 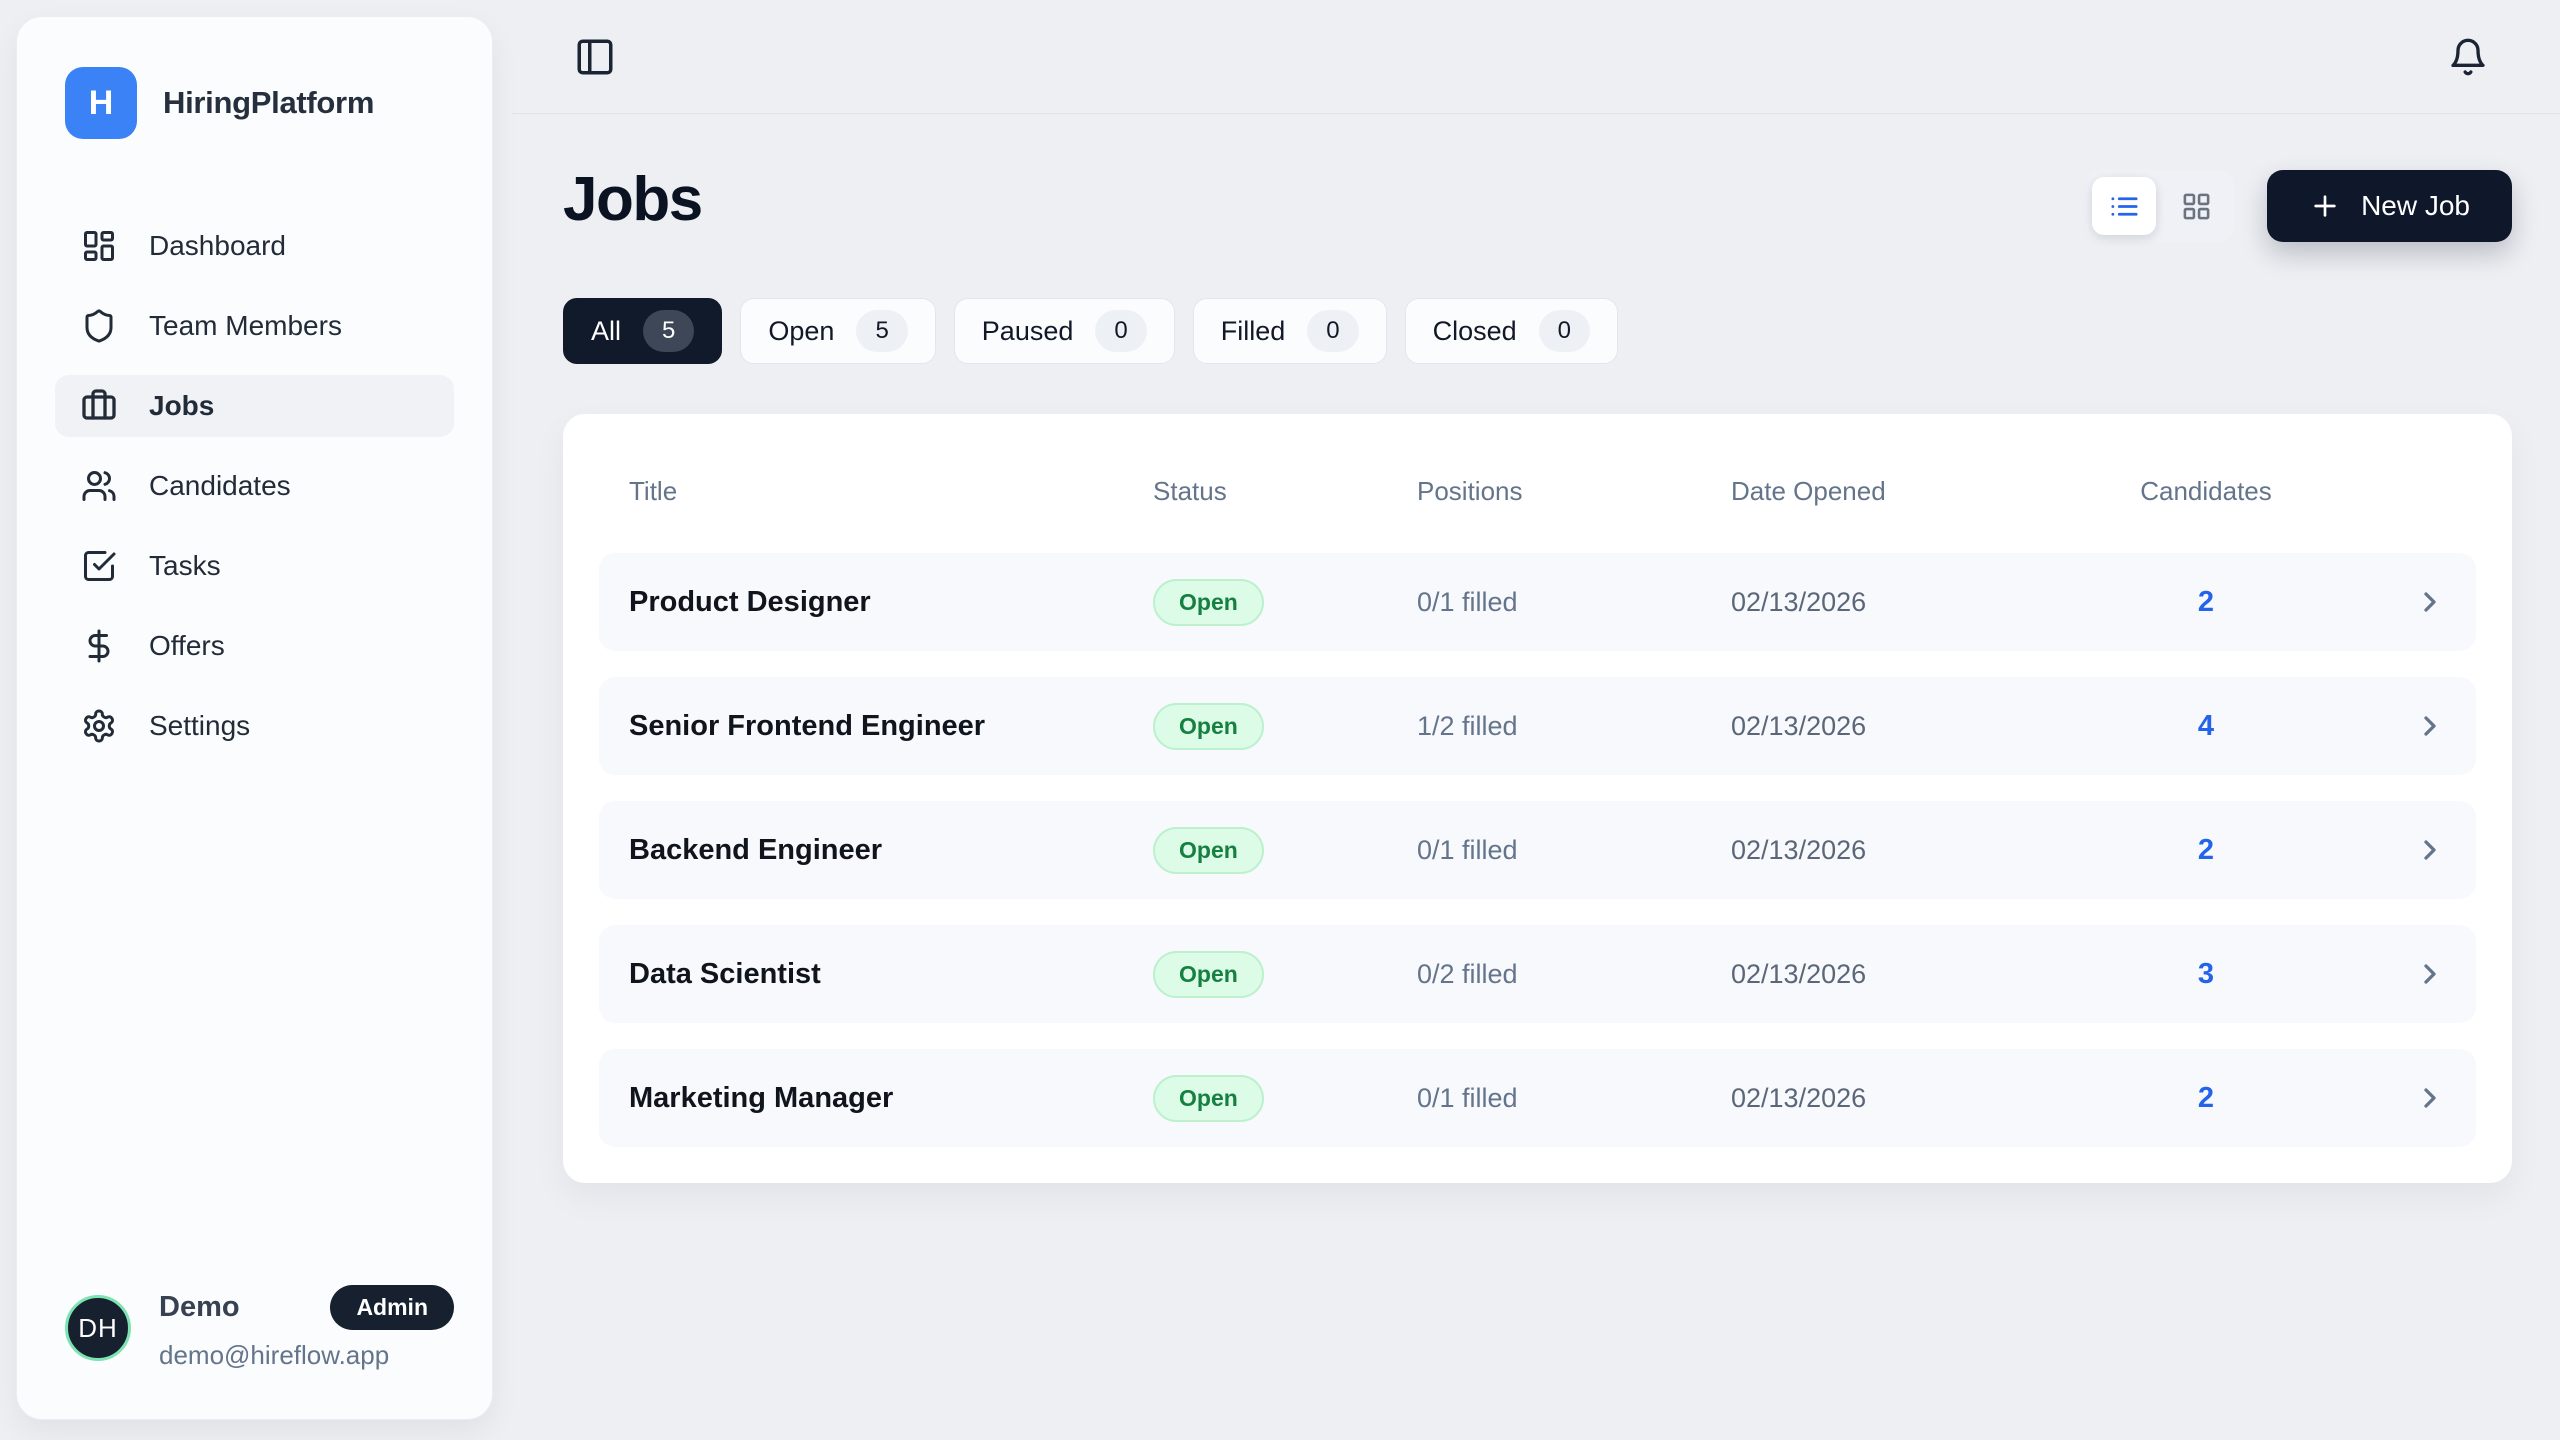 What do you see at coordinates (633, 199) in the screenshot?
I see `page-title: Jobs` at bounding box center [633, 199].